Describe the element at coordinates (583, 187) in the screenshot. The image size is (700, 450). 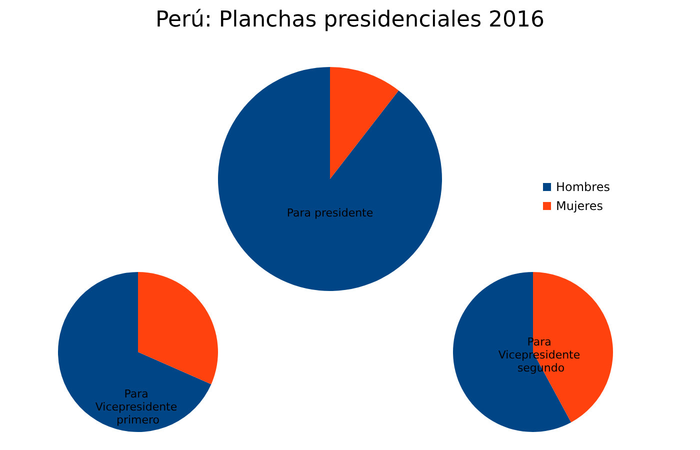
I see `legend-label: Hombres` at that location.